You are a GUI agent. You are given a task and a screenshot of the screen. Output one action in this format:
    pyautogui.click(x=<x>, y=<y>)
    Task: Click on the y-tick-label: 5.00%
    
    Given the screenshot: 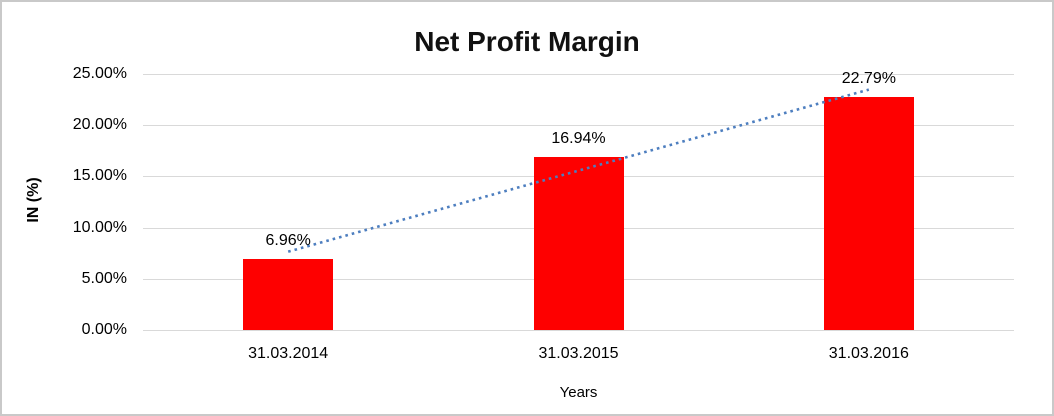 What is the action you would take?
    pyautogui.click(x=104, y=278)
    